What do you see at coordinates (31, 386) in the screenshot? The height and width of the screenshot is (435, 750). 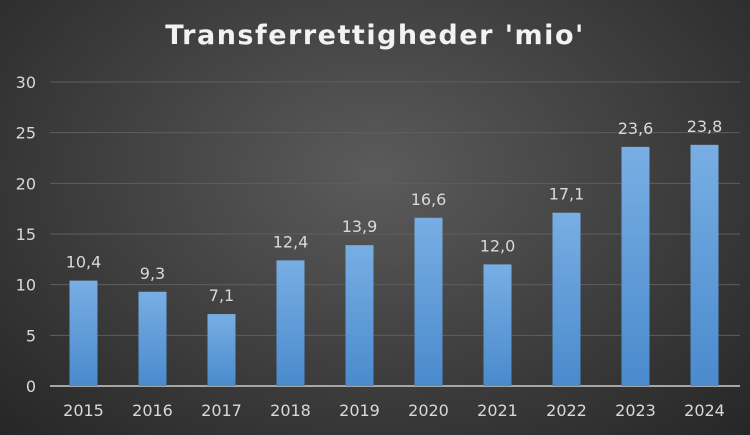 I see `y-tick-label: 0` at bounding box center [31, 386].